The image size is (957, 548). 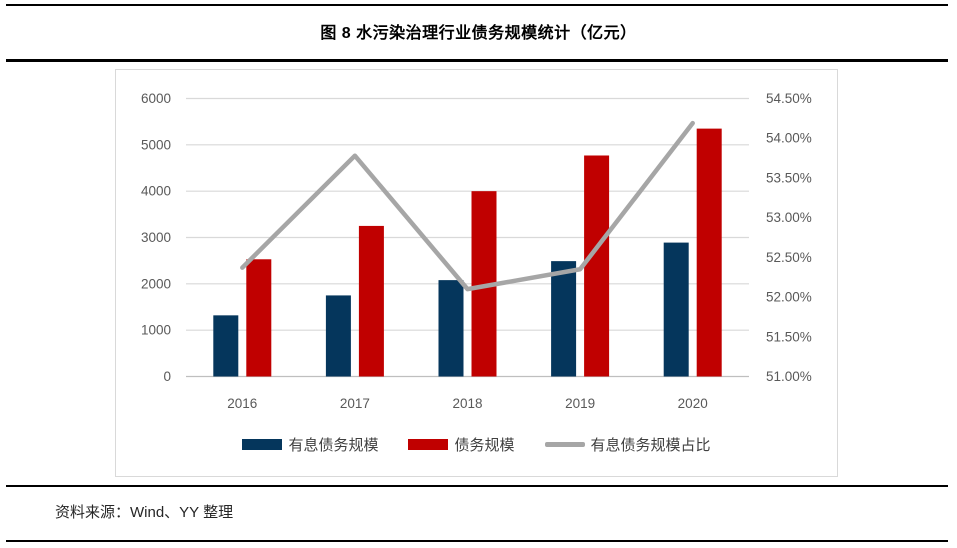 What do you see at coordinates (693, 403) in the screenshot?
I see `x-axis-label: 2020` at bounding box center [693, 403].